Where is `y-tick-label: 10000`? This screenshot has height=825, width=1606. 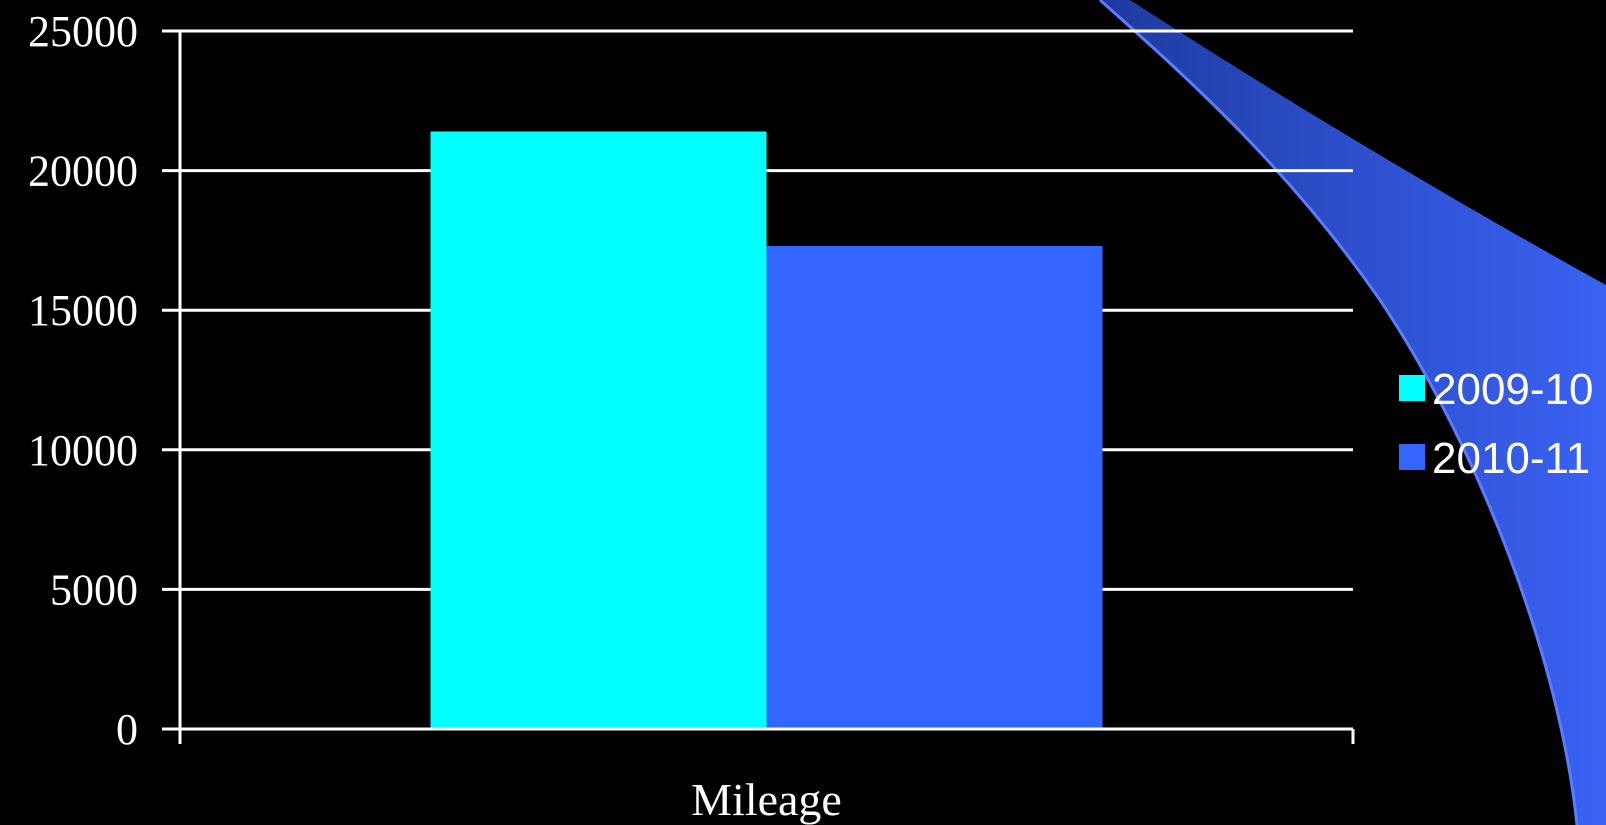 y-tick-label: 10000 is located at coordinates (83, 450).